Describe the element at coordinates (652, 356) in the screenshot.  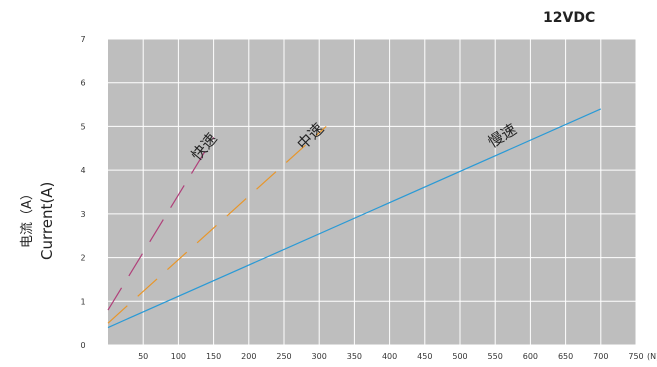
I see `x-unit-label: (N)` at that location.